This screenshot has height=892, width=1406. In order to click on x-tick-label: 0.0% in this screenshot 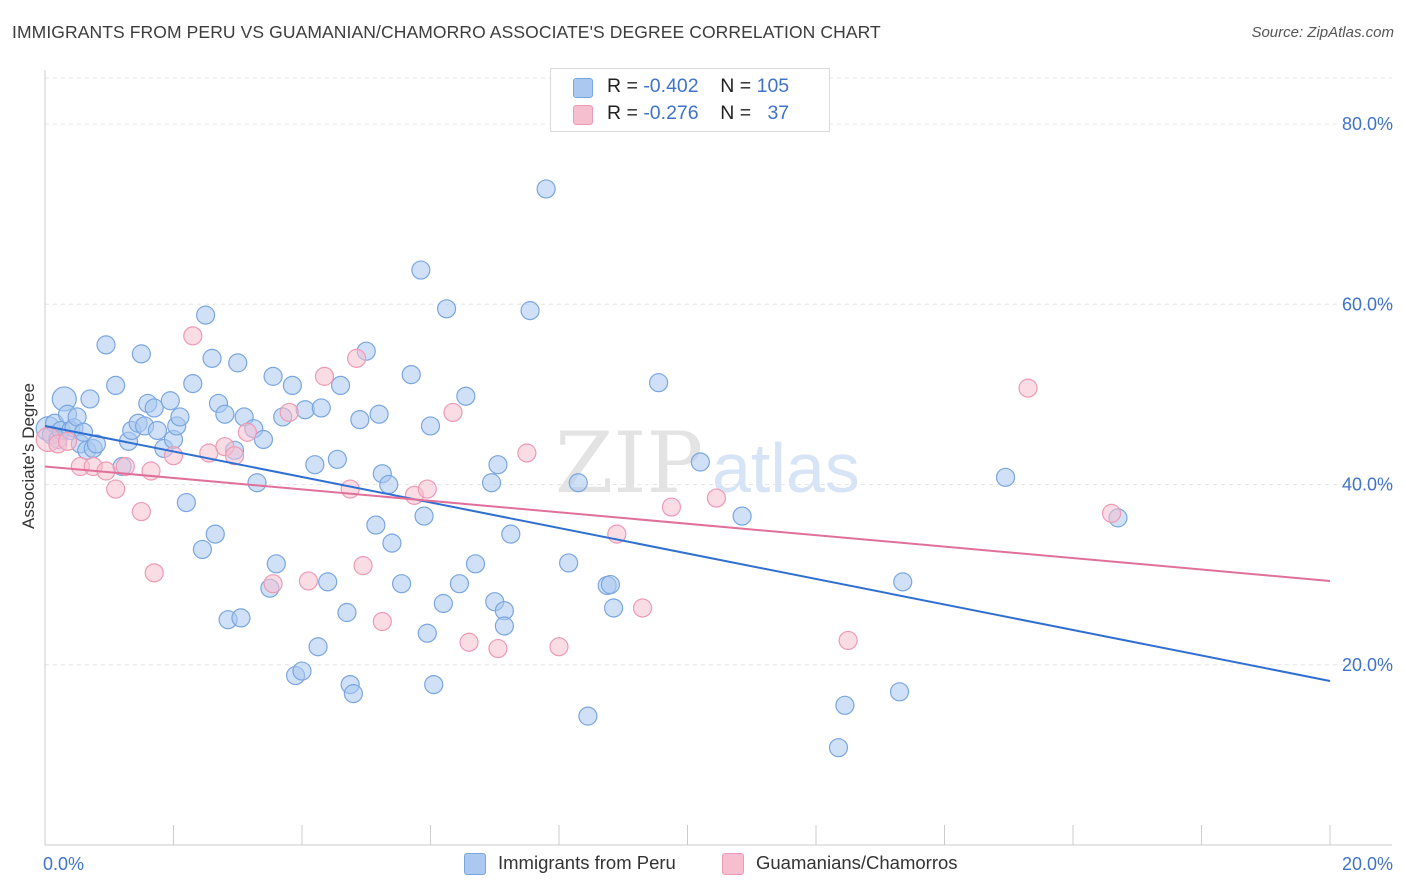, I will do `click(63, 864)`.